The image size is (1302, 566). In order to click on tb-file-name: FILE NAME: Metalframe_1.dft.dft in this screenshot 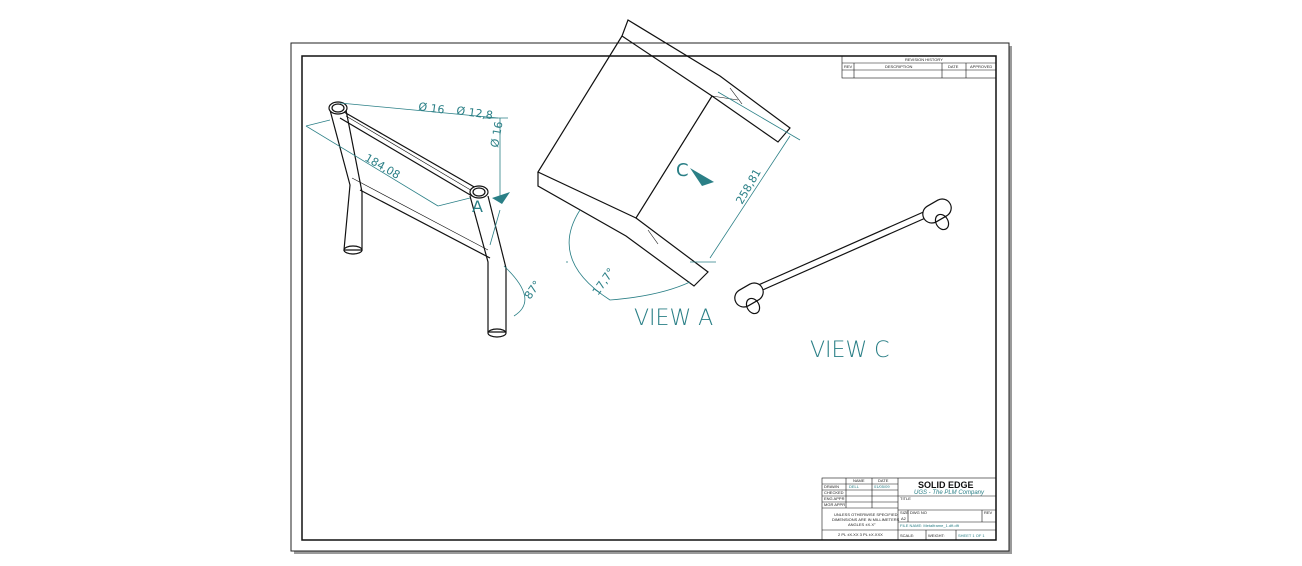, I will do `click(930, 525)`.